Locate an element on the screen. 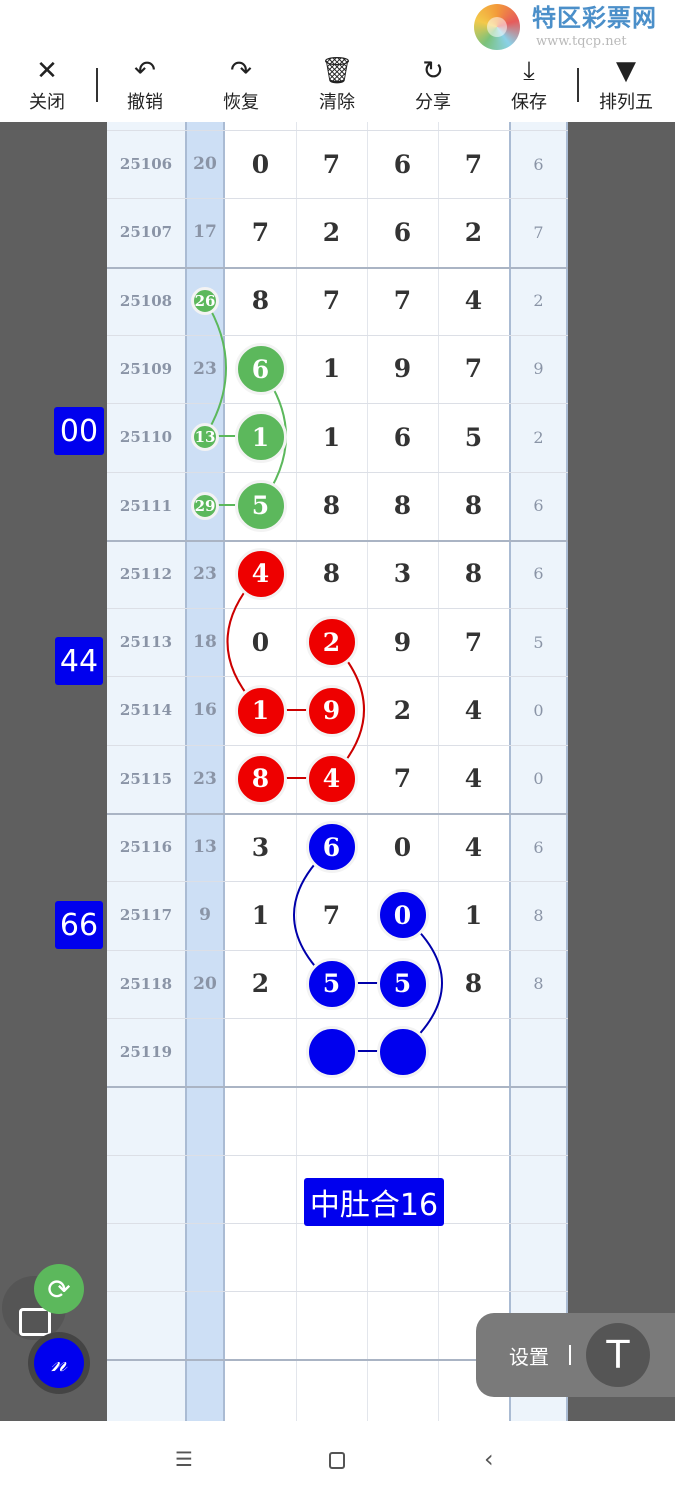 The height and width of the screenshot is (1500, 675). green-marker: 13 is located at coordinates (205, 437).